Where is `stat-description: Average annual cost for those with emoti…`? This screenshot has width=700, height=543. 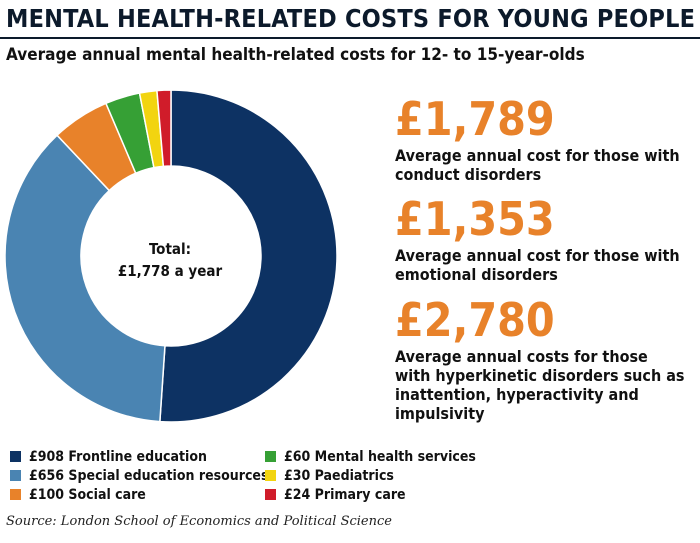
stat-description: Average annual cost for those with emoti… is located at coordinates (537, 265).